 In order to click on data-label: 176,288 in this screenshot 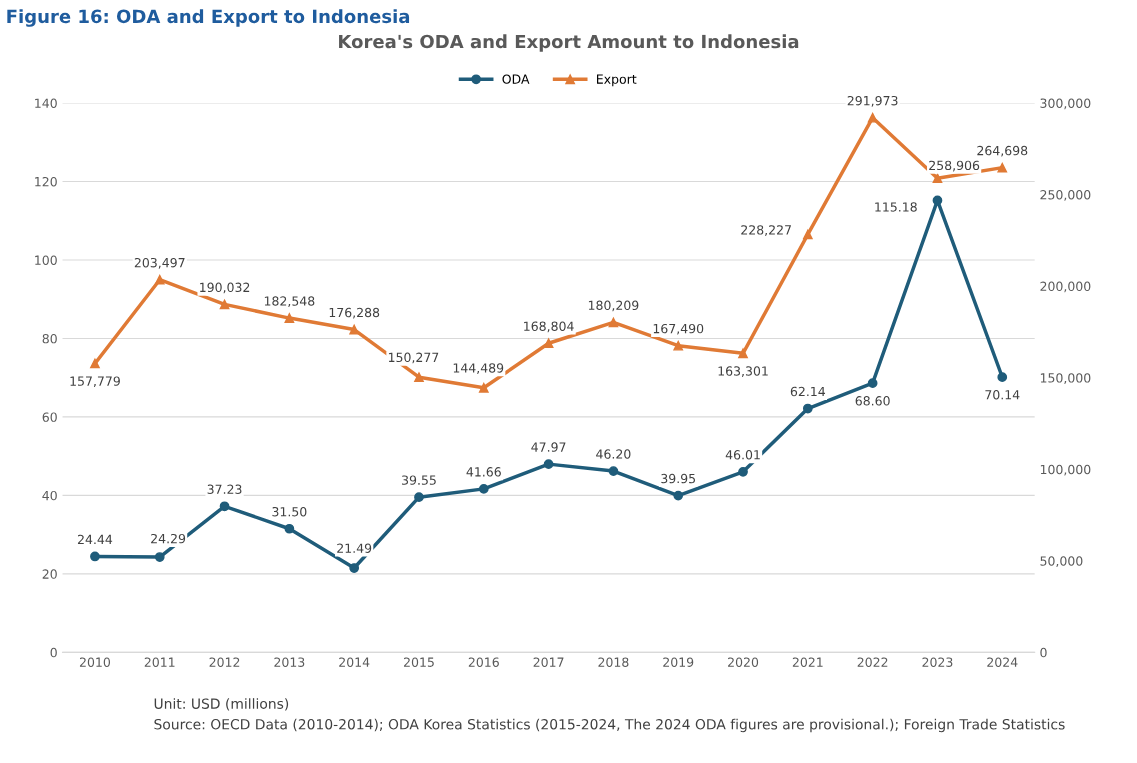, I will do `click(354, 313)`.